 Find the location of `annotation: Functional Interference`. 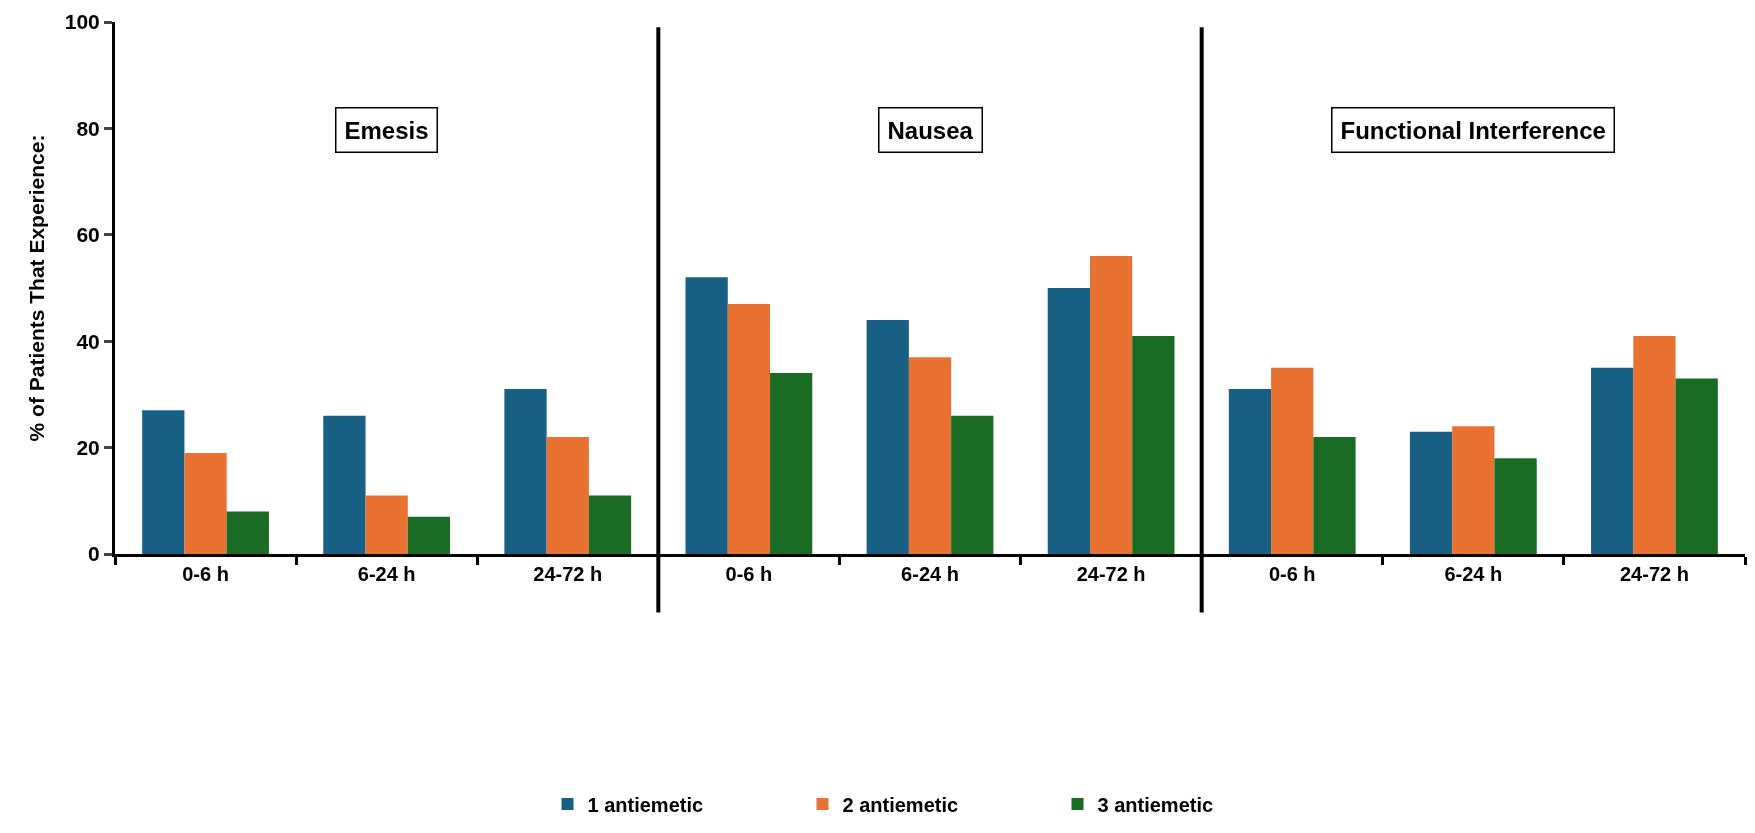

annotation: Functional Interference is located at coordinates (1473, 130).